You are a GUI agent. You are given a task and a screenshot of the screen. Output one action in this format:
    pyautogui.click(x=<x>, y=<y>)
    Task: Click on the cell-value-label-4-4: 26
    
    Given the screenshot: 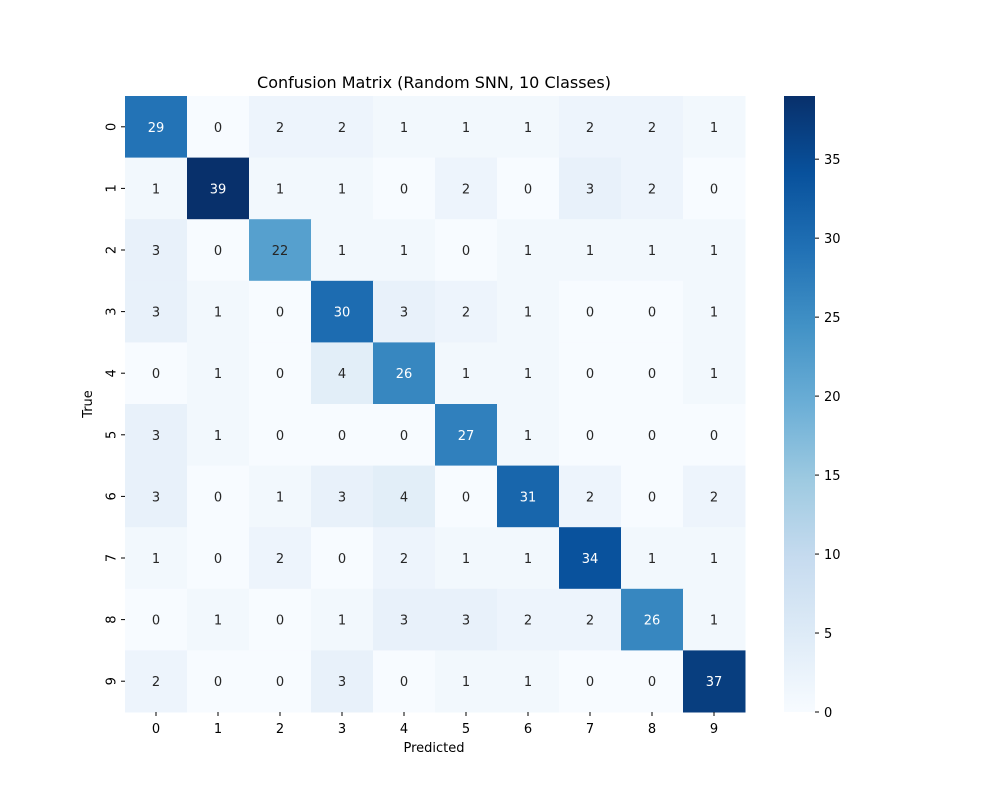 What is the action you would take?
    pyautogui.click(x=404, y=374)
    